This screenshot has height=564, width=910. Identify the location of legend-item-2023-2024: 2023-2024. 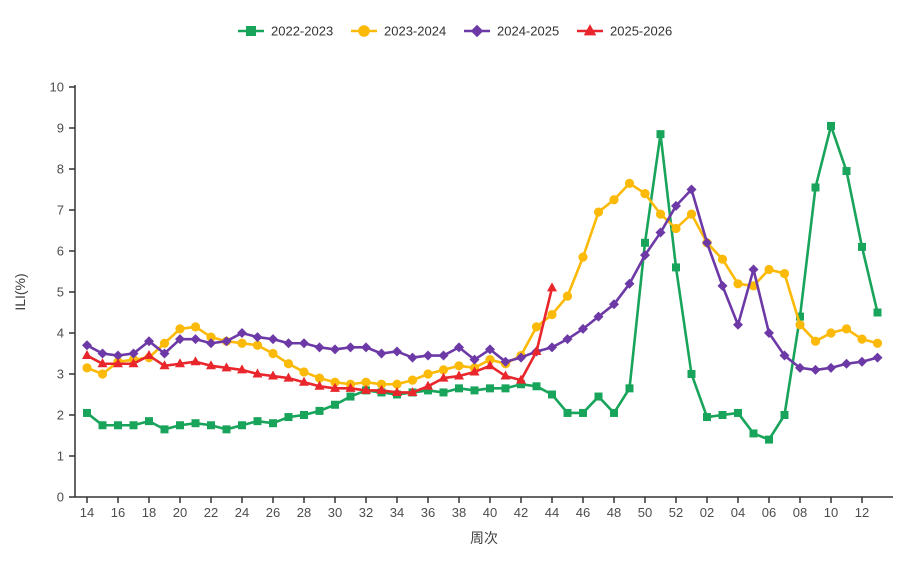
(398, 31).